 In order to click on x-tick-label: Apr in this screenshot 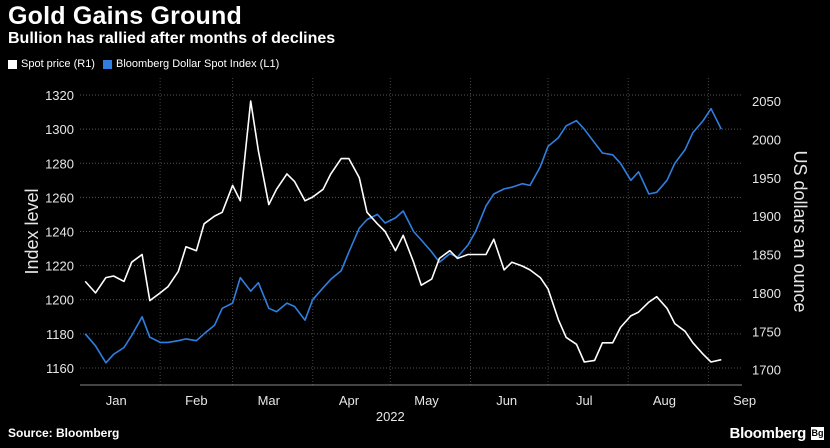, I will do `click(349, 400)`.